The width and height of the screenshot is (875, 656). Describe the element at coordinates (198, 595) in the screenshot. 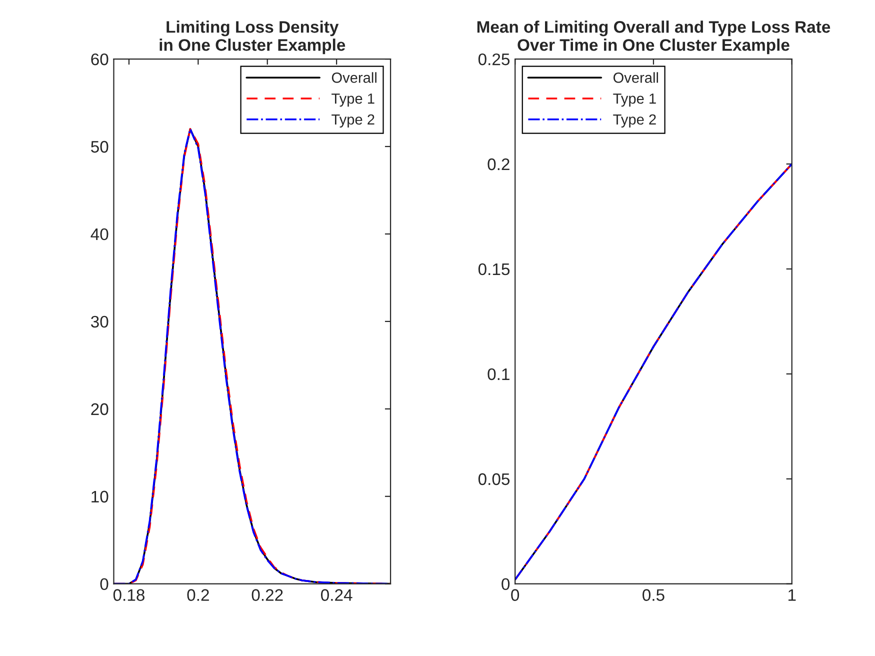

I see `x-tick-label: 0.2` at that location.